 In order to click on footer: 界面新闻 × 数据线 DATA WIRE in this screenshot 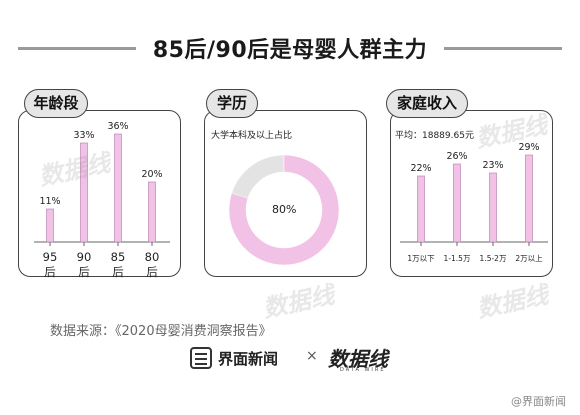, I will do `click(290, 359)`.